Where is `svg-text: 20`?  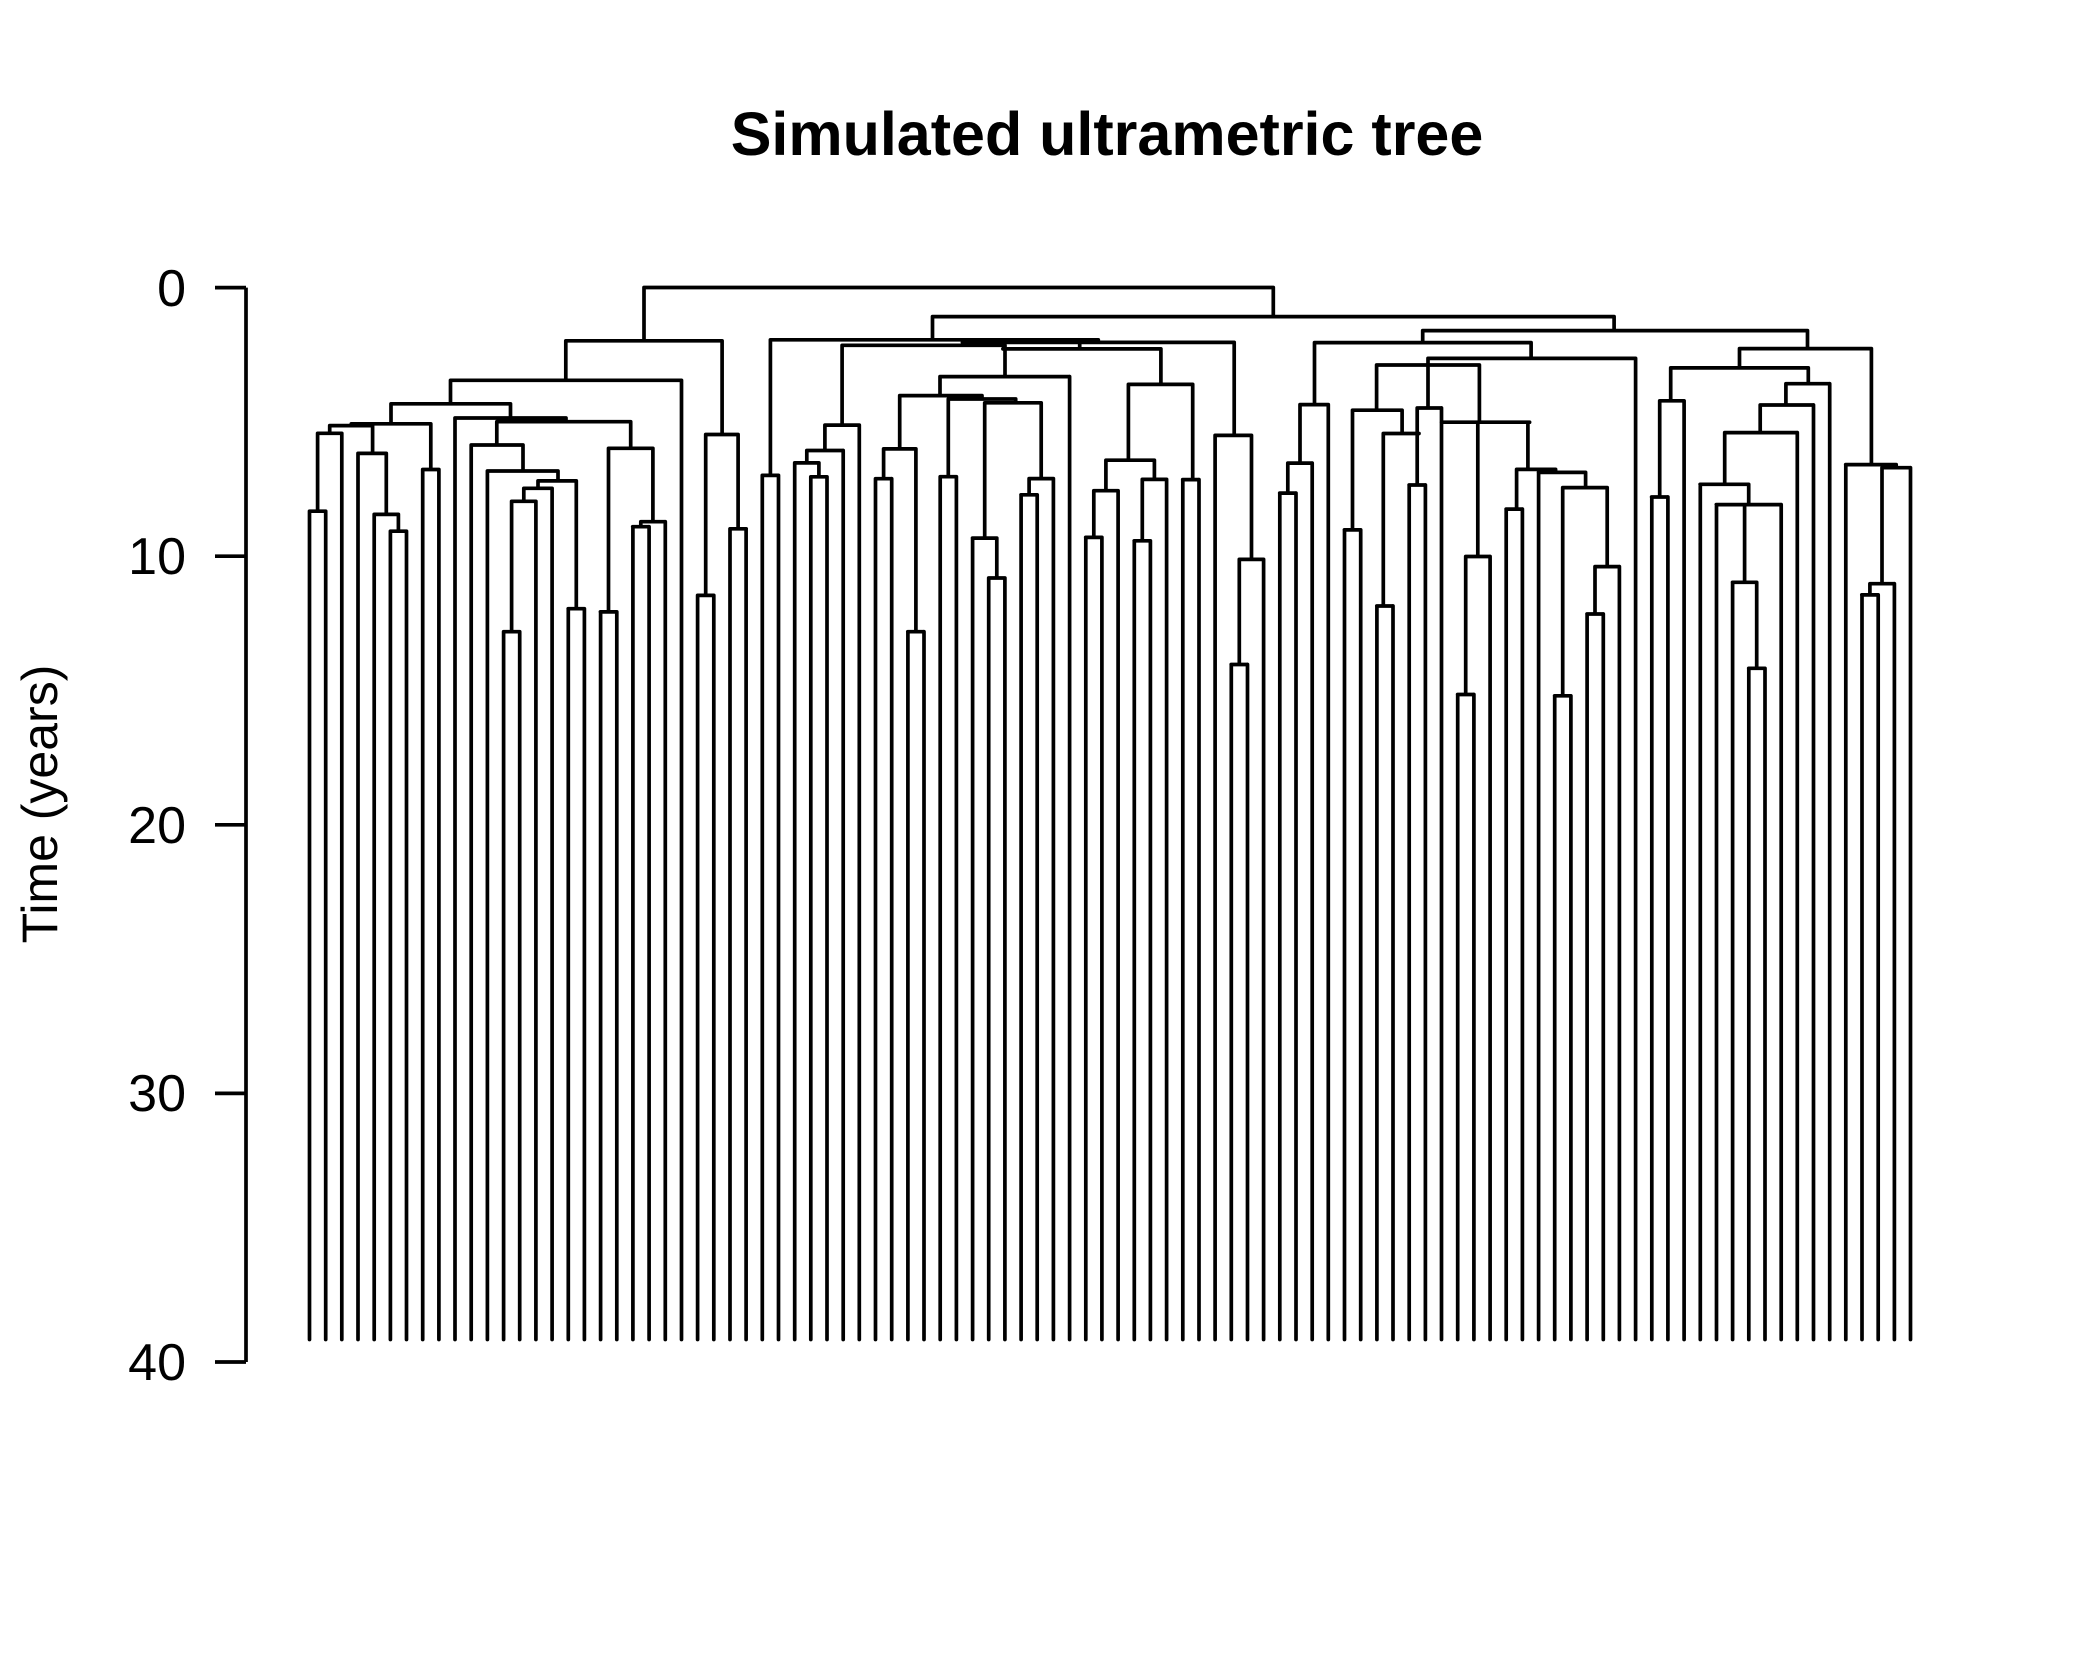 svg-text: 20 is located at coordinates (157, 826).